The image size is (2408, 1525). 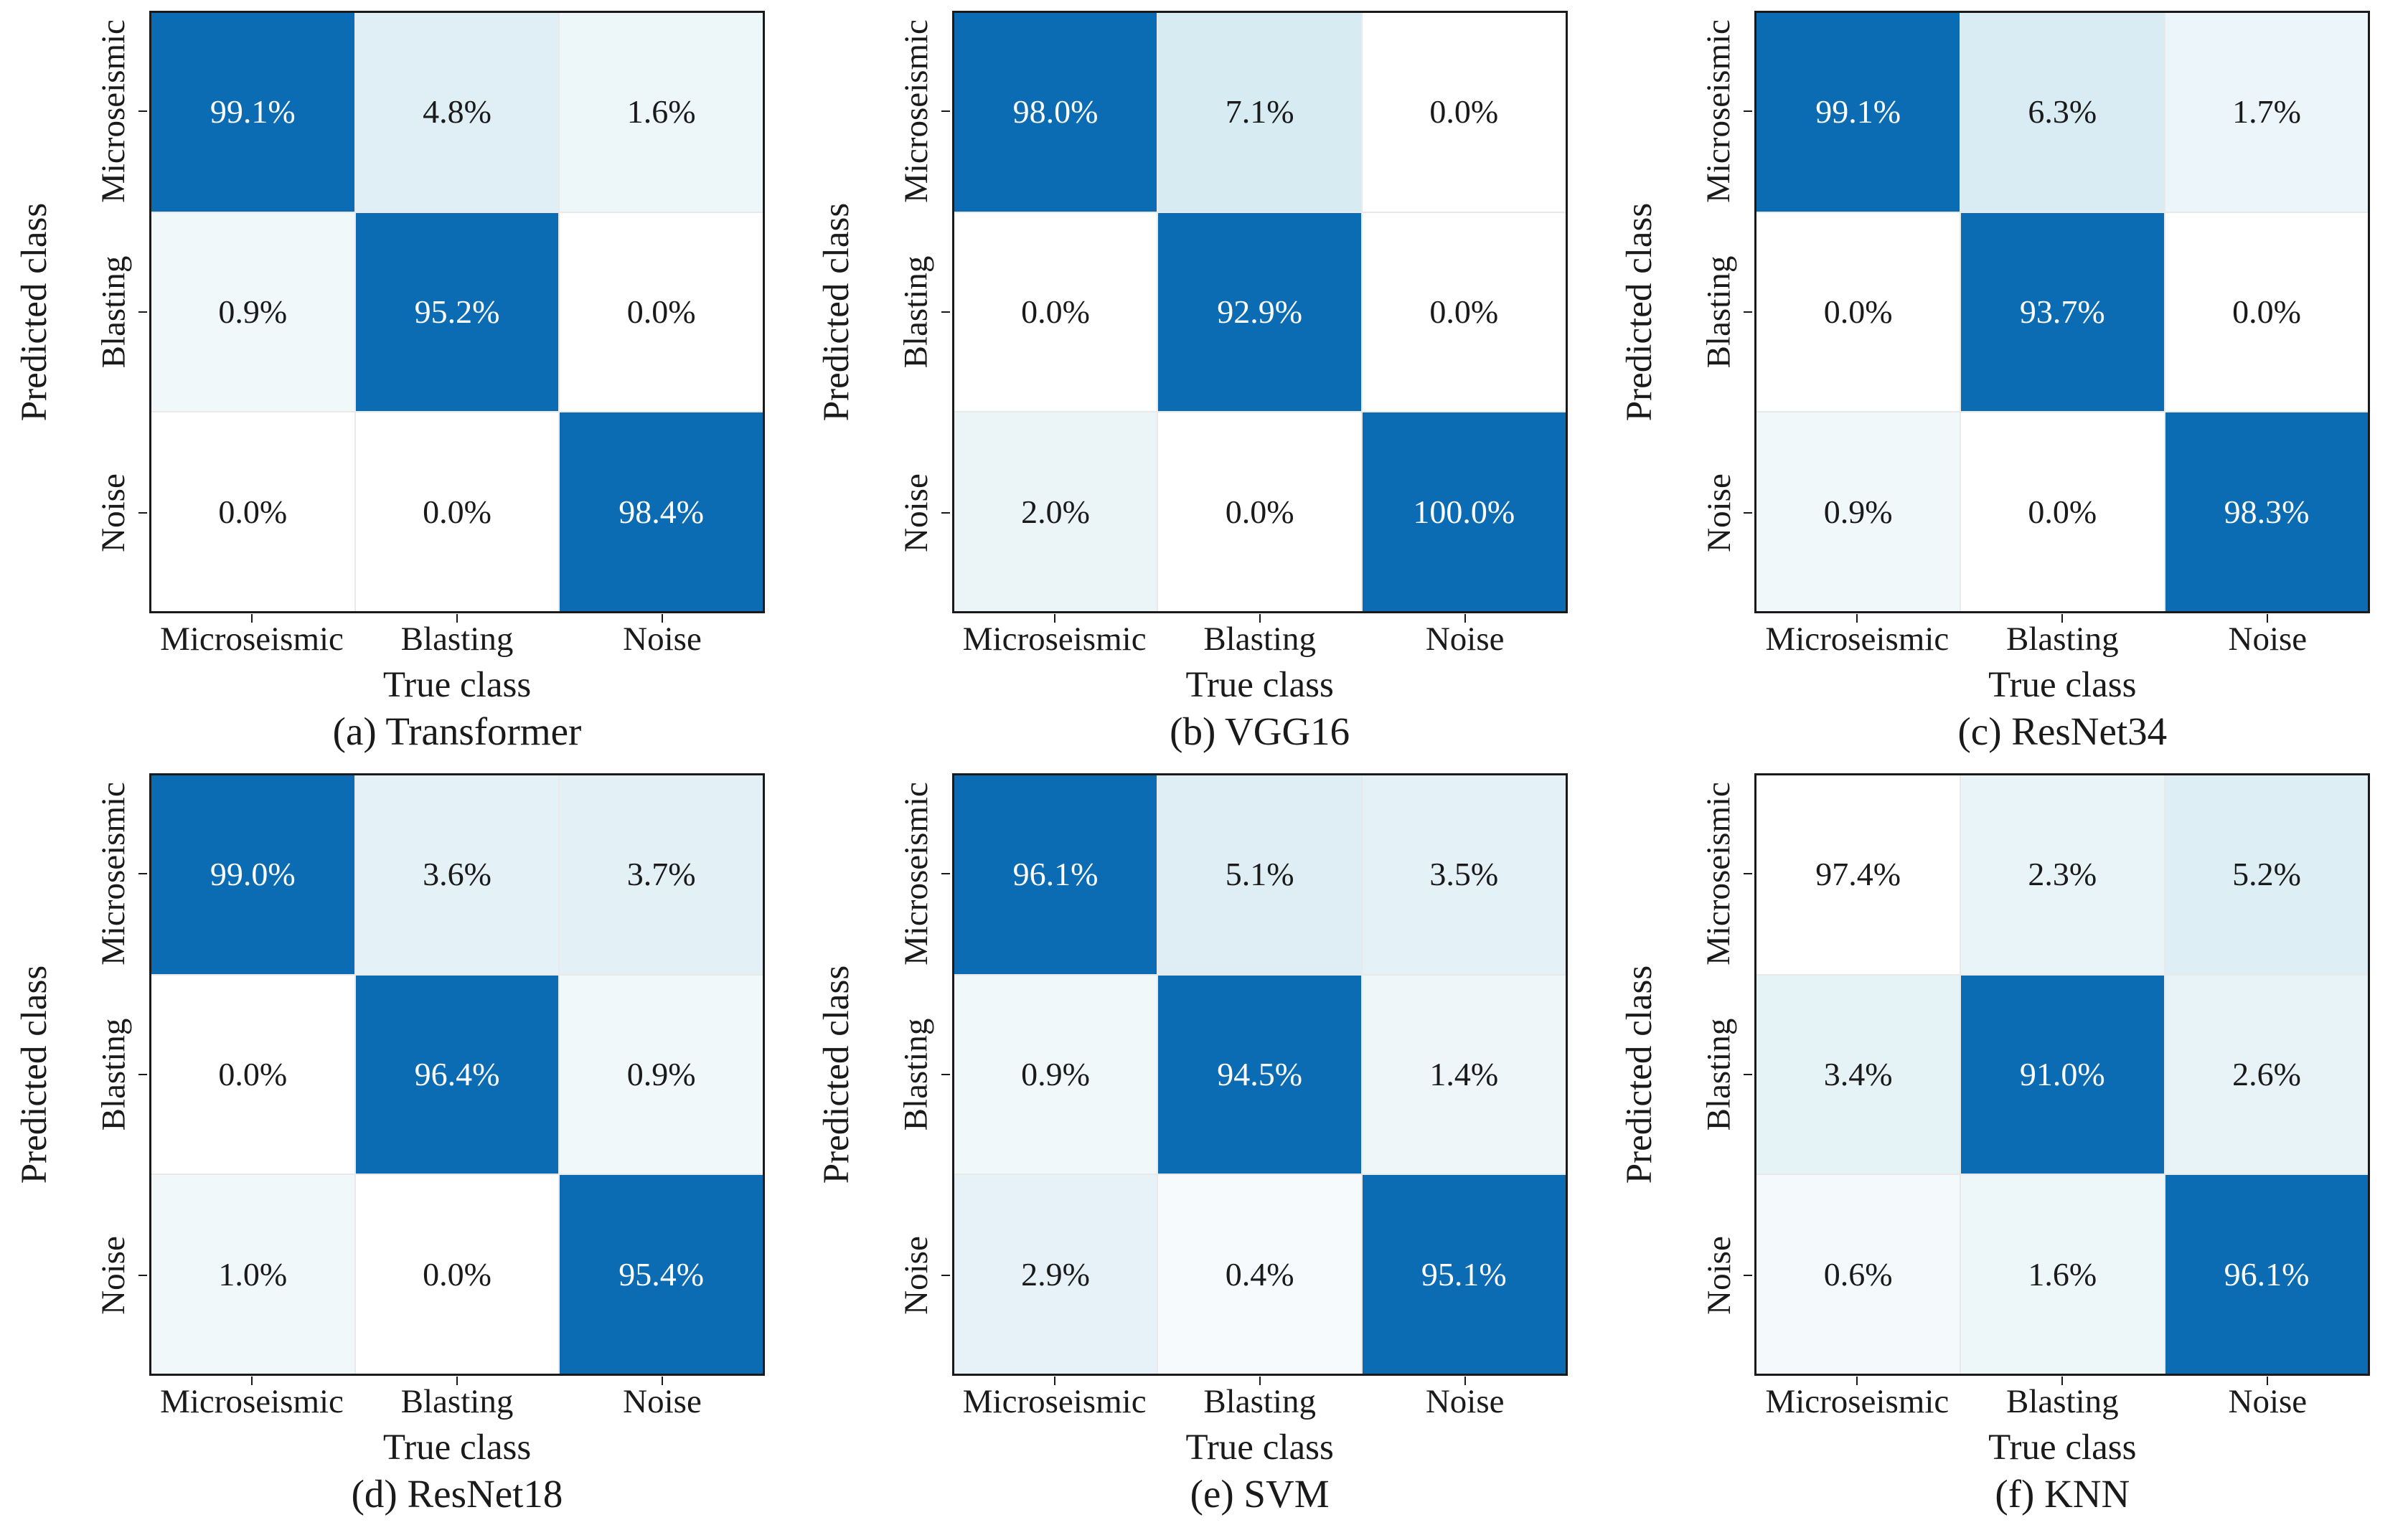 I want to click on cell-value: 91.0%, so click(x=2062, y=1073).